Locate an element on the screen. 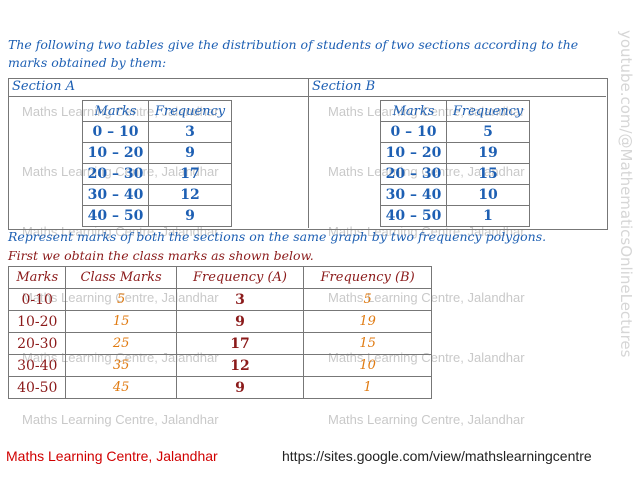  row: 40 – 50 9 is located at coordinates (157, 216).